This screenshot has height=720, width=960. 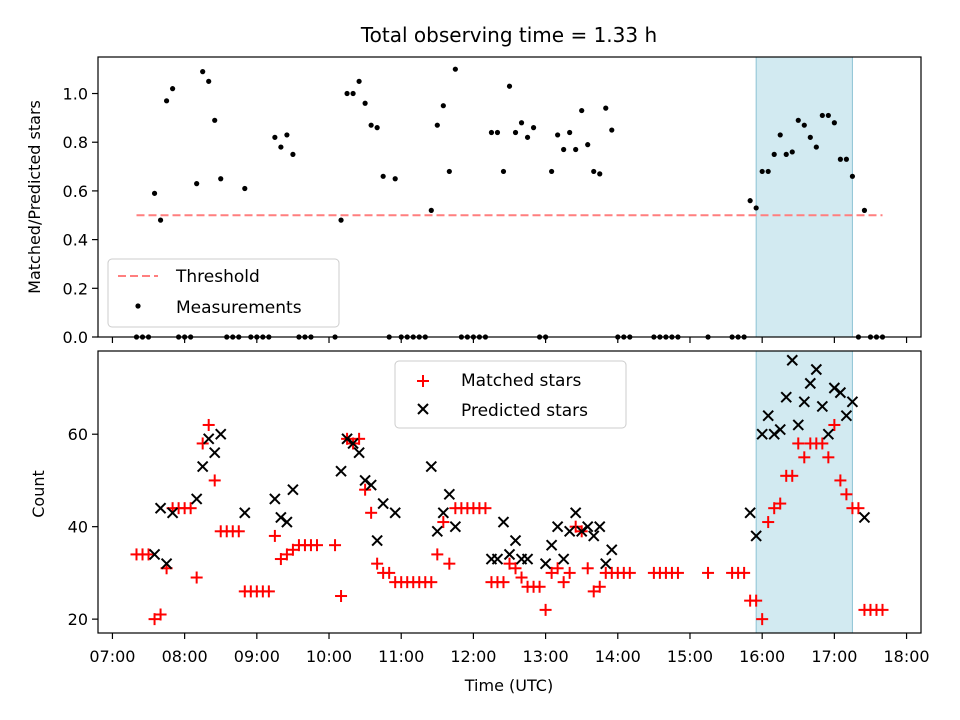 I want to click on x-tick-label: 18:00, so click(x=907, y=656).